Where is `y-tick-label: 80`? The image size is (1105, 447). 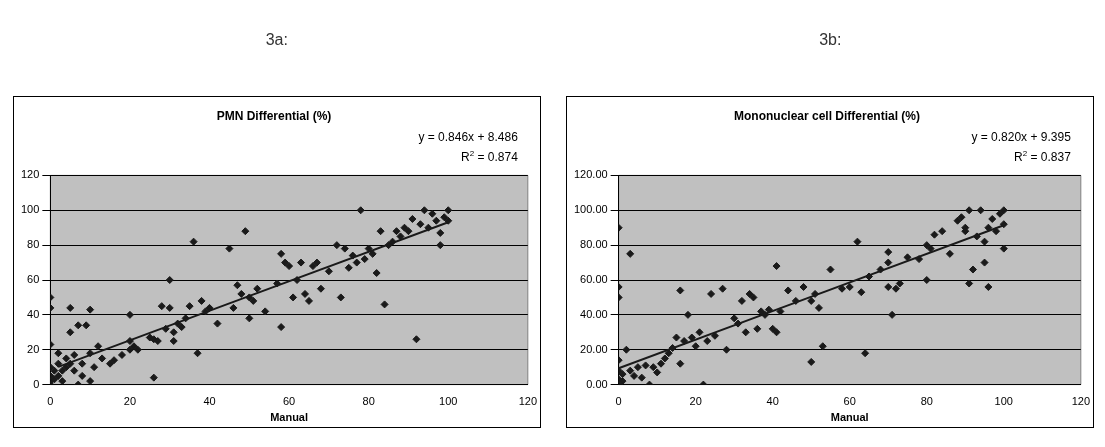 y-tick-label: 80 is located at coordinates (33, 244).